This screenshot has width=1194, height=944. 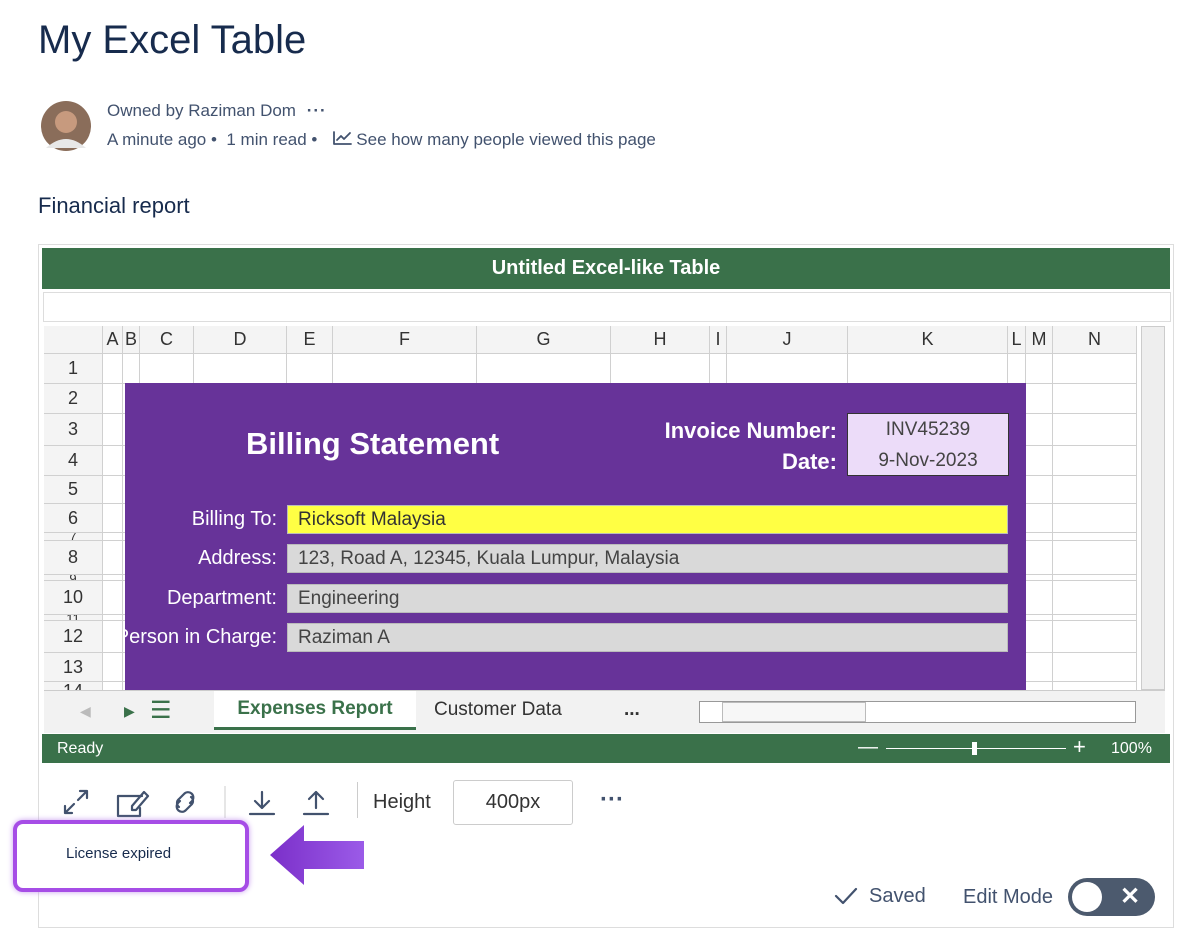 What do you see at coordinates (612, 799) in the screenshot?
I see `more-menu: ···` at bounding box center [612, 799].